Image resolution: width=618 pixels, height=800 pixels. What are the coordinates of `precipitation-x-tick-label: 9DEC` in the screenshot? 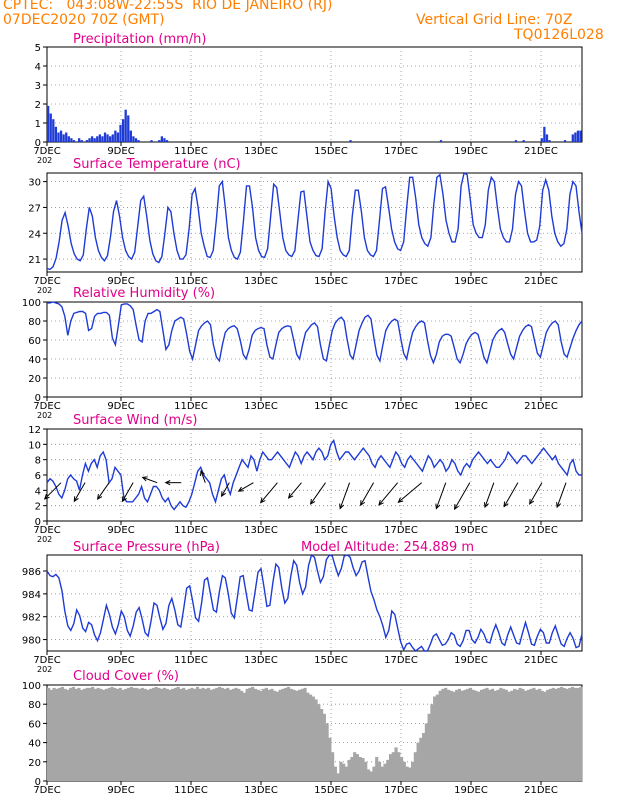 It's located at (120, 151).